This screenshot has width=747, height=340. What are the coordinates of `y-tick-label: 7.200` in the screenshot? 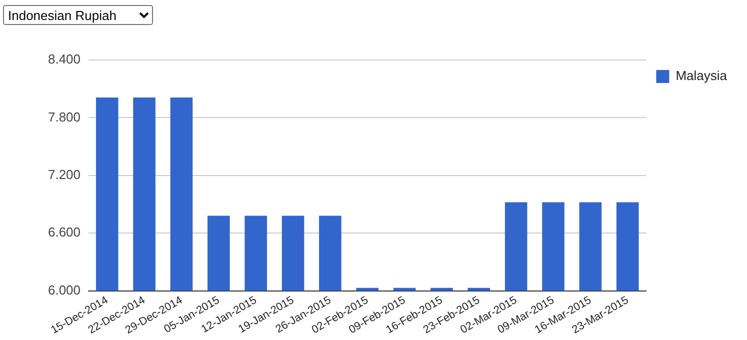 It's located at (64, 174).